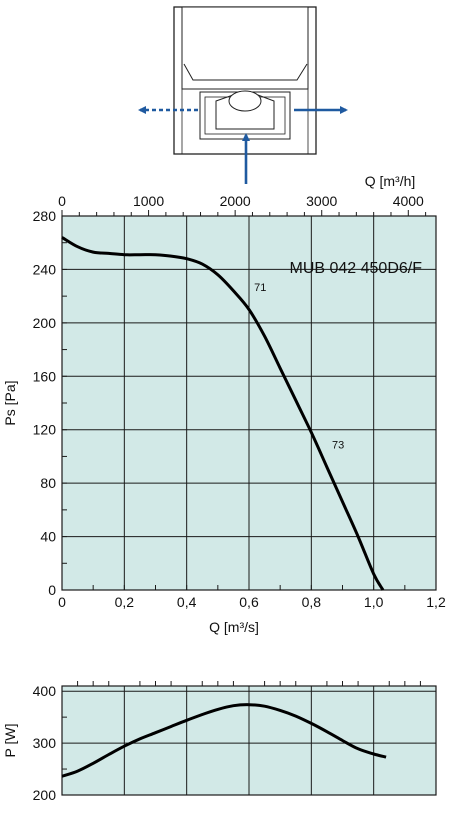 The image size is (450, 813). What do you see at coordinates (234, 627) in the screenshot?
I see `x-axis-label: Q [m³/s]` at bounding box center [234, 627].